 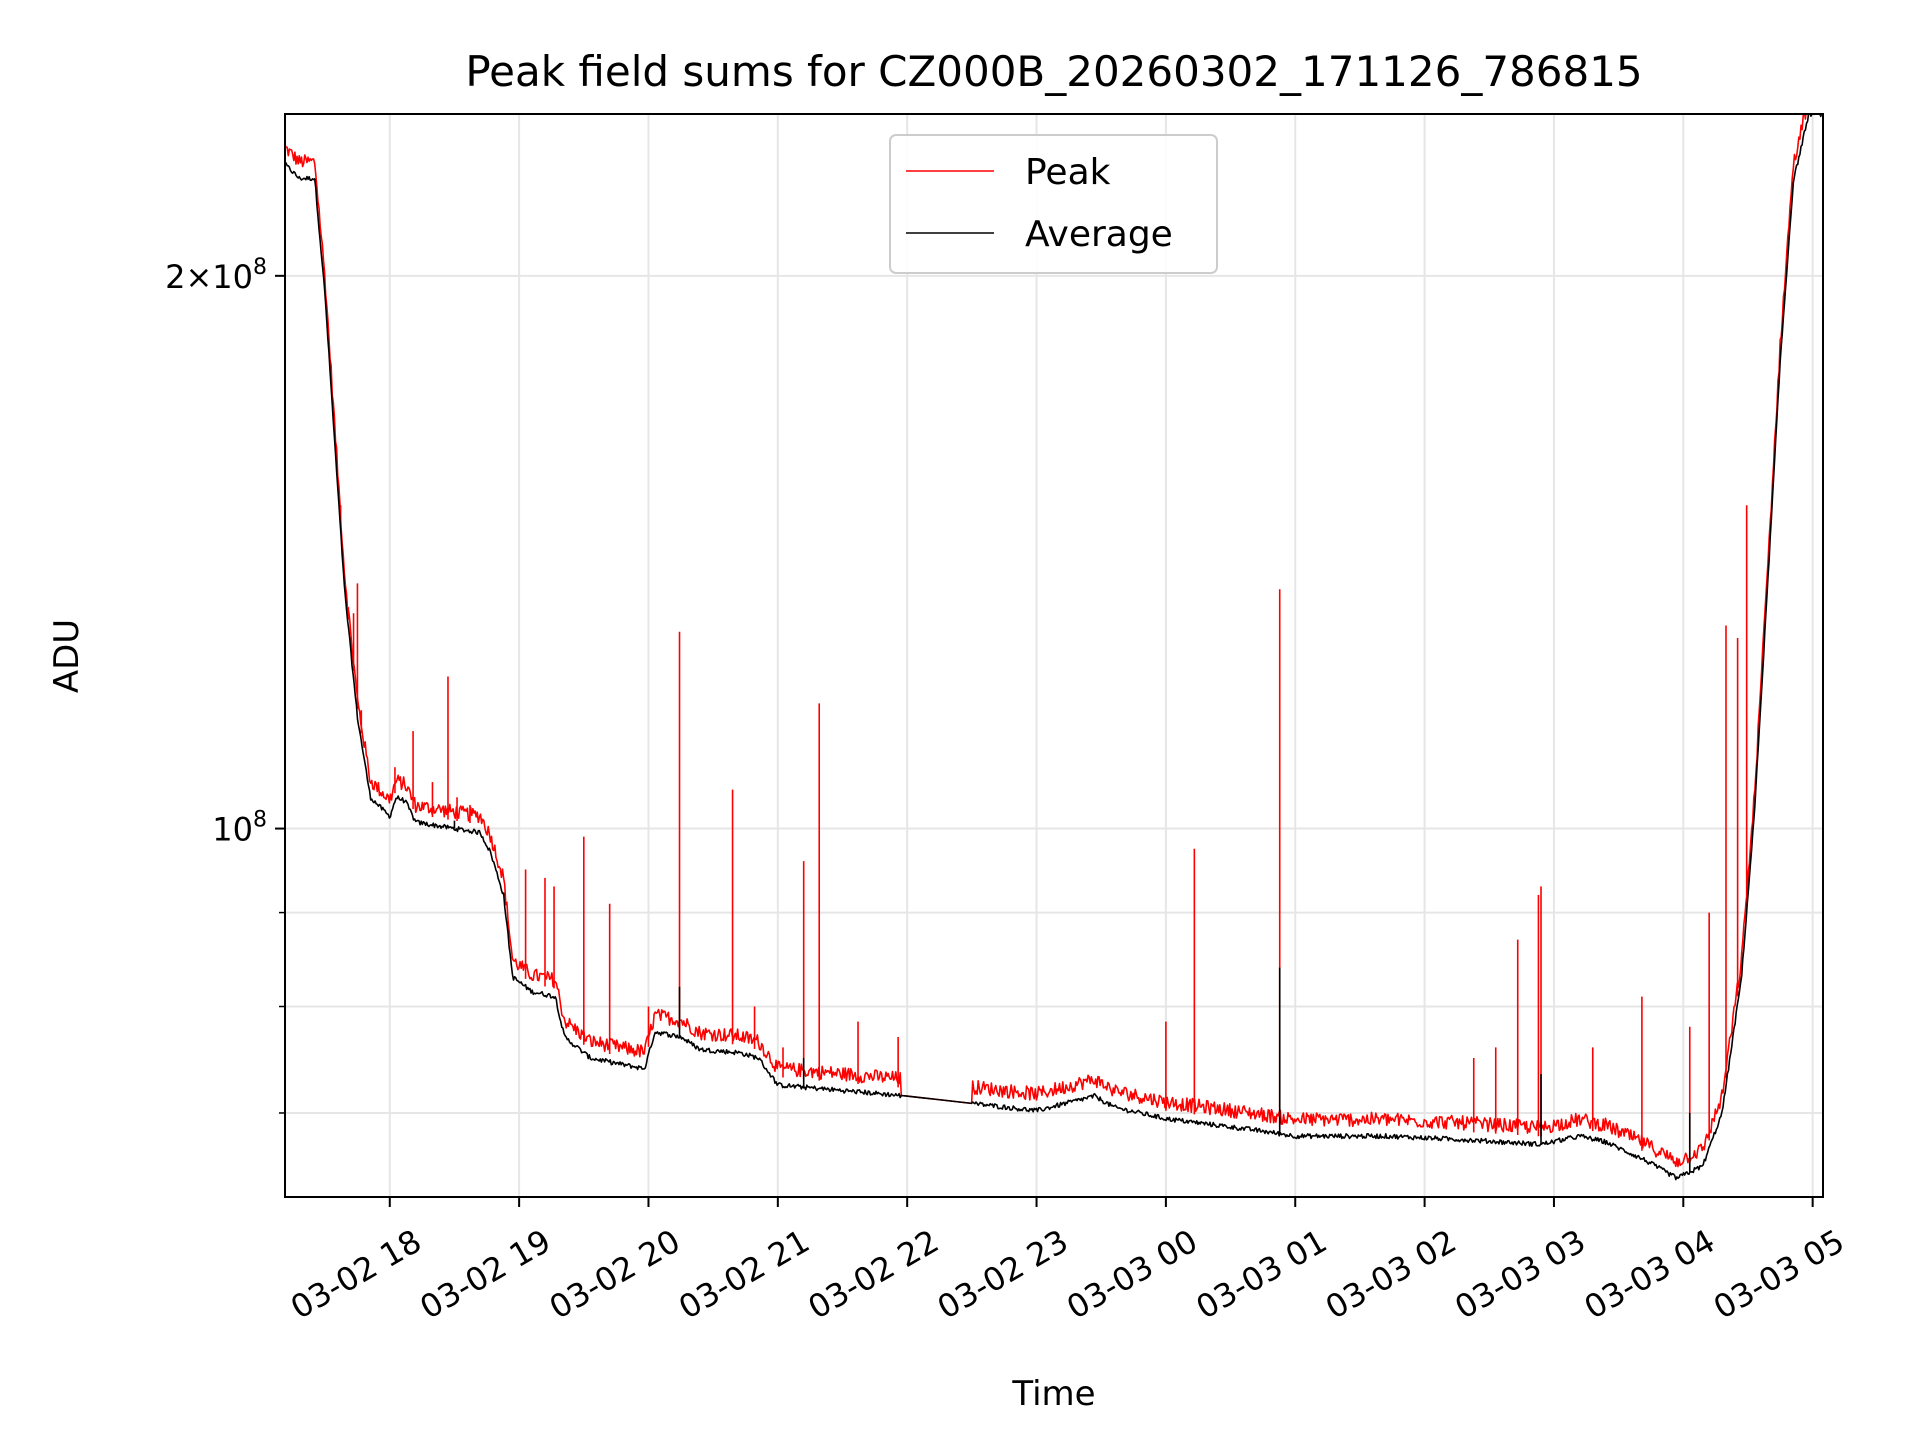 I want to click on y-tick-base: 2×10, so click(x=209, y=277).